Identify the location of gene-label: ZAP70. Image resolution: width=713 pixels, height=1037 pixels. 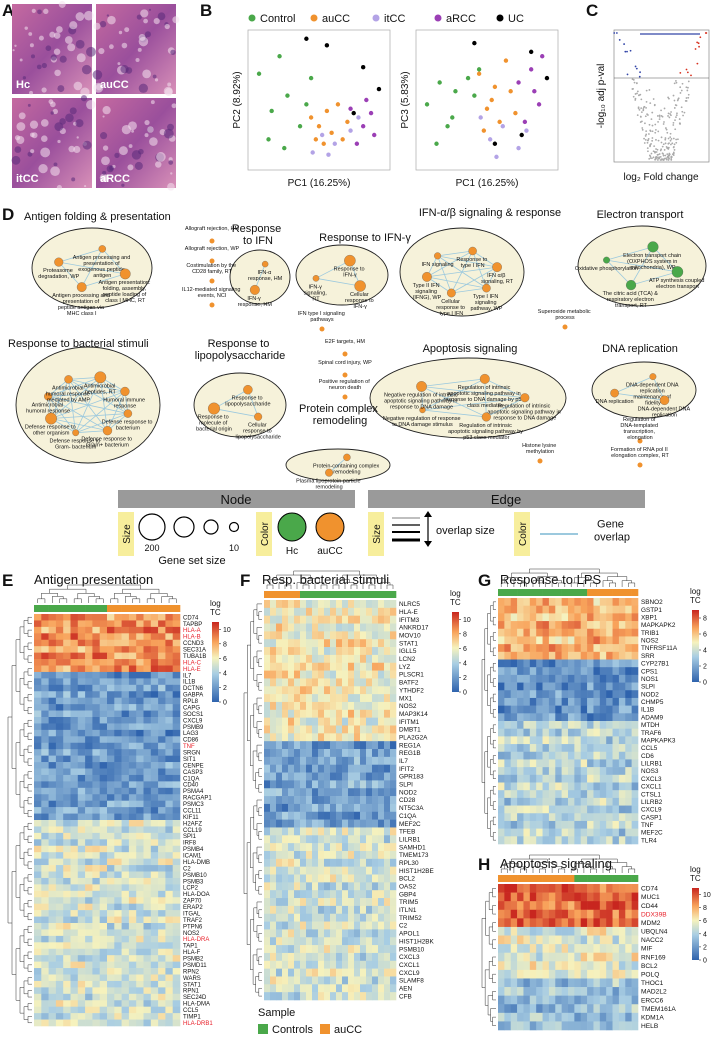
(192, 902).